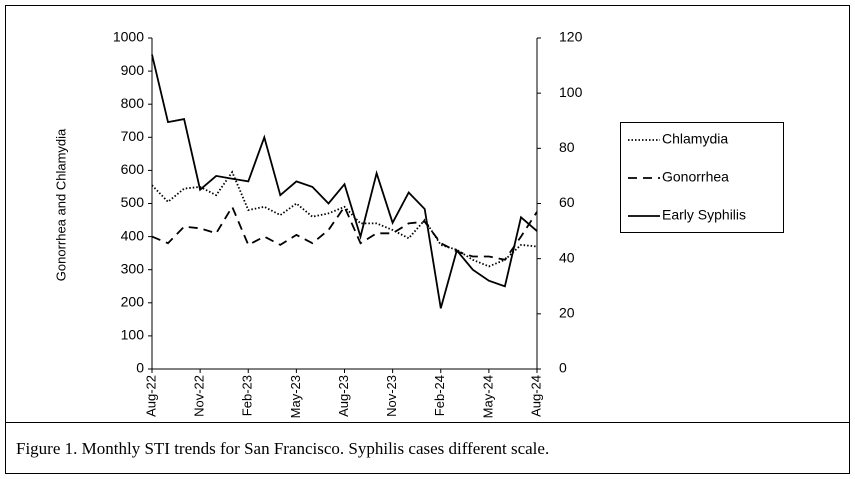 Image resolution: width=855 pixels, height=479 pixels. I want to click on y-tick-label: 1000, so click(128, 37).